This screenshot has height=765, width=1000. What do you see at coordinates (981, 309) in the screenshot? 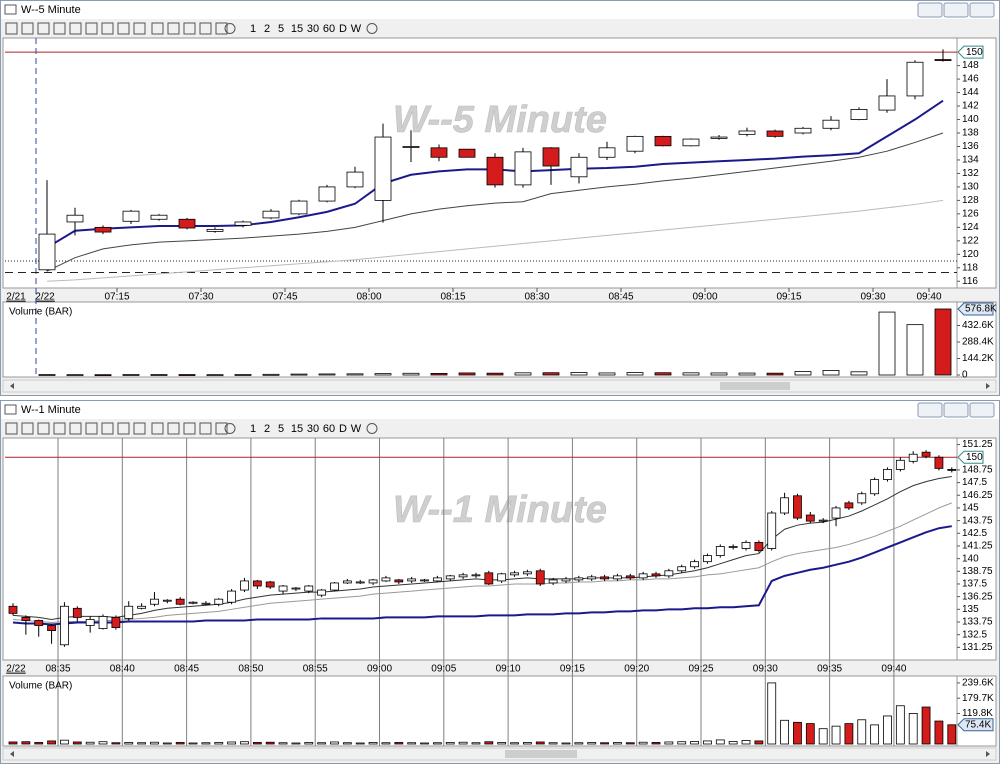
I see `volume-tag-label: 576.8K` at bounding box center [981, 309].